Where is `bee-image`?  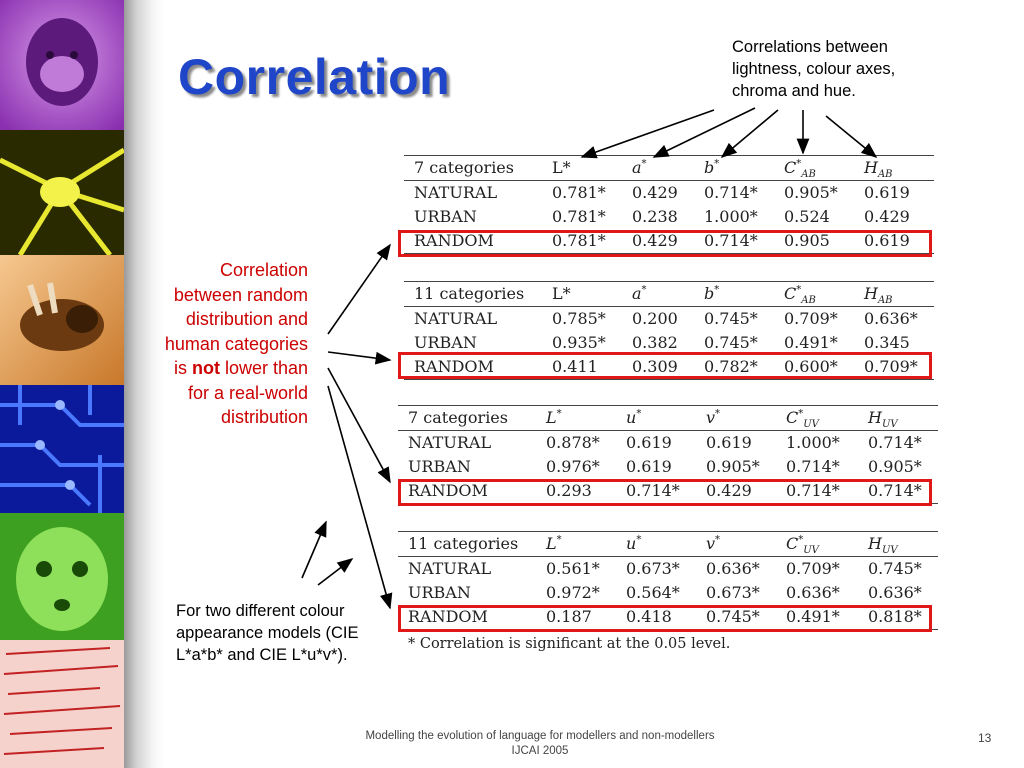
bee-image is located at coordinates (62, 320).